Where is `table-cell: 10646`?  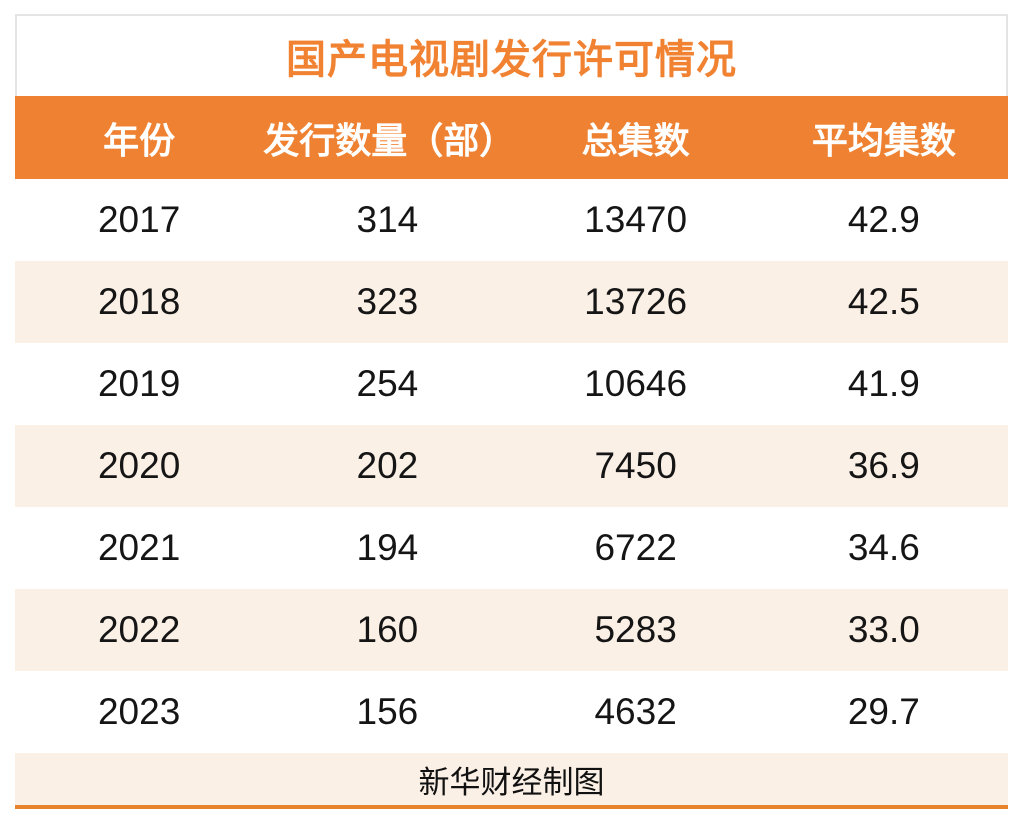 table-cell: 10646 is located at coordinates (635, 384).